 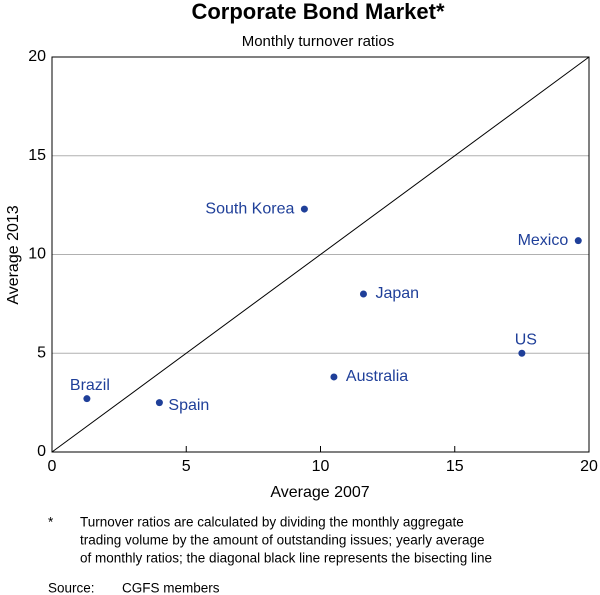 What do you see at coordinates (188, 405) in the screenshot?
I see `point-label: Spain` at bounding box center [188, 405].